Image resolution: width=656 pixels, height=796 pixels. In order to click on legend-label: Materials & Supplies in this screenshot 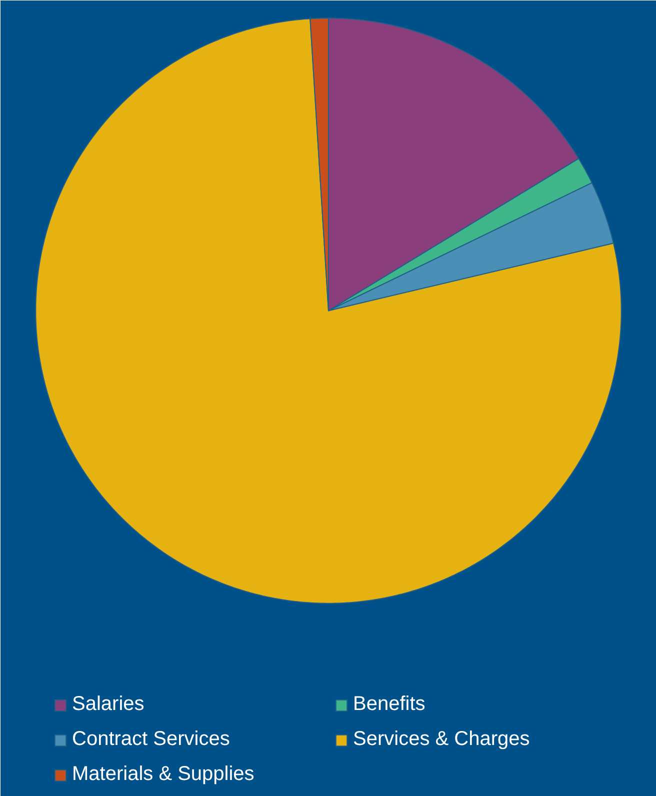, I will do `click(164, 774)`.